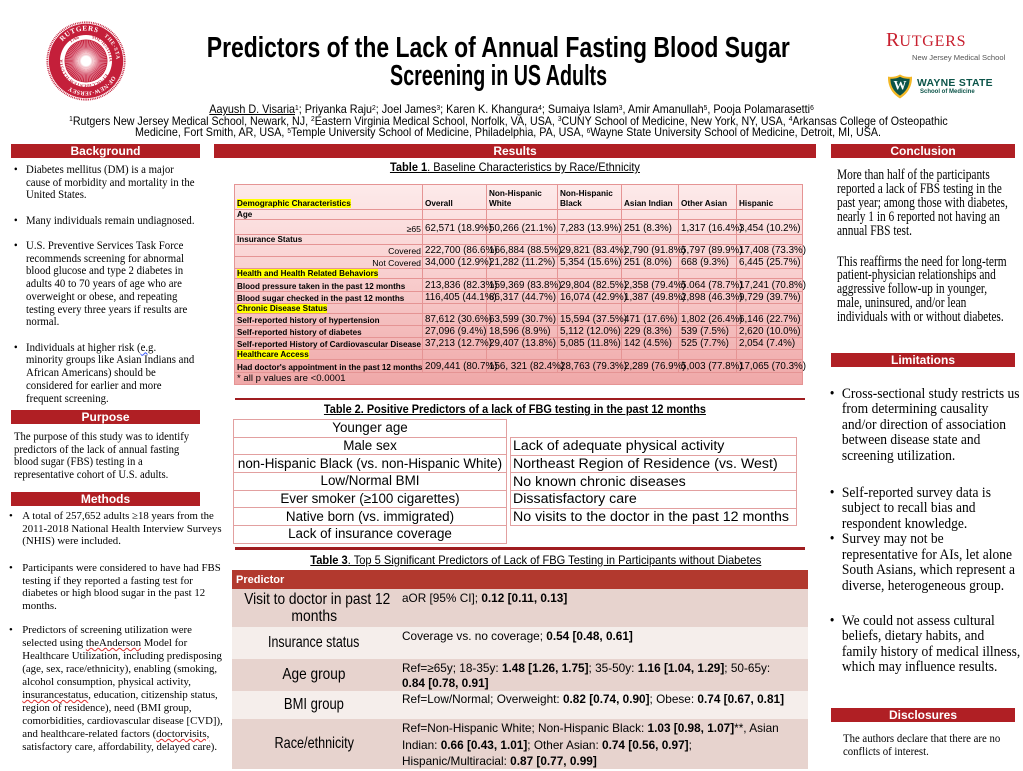  Describe the element at coordinates (74, 38) in the screenshot. I see `svg-text: 1766` at that location.